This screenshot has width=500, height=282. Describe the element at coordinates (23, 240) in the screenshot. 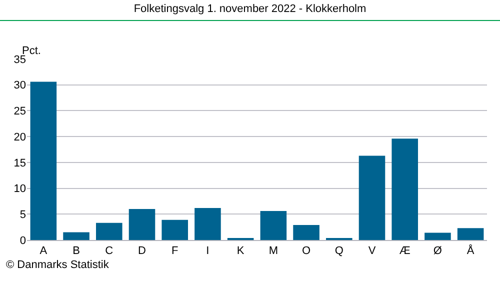

I see `y-tick-label: 0` at that location.